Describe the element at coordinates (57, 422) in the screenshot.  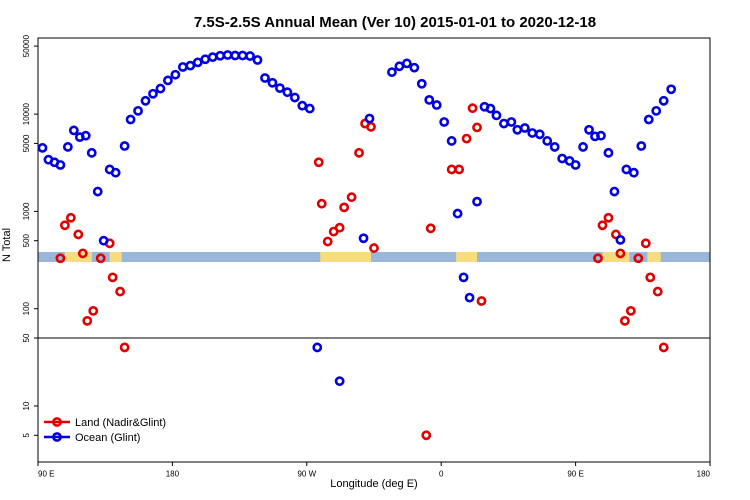
I see `legend-land-marker` at that location.